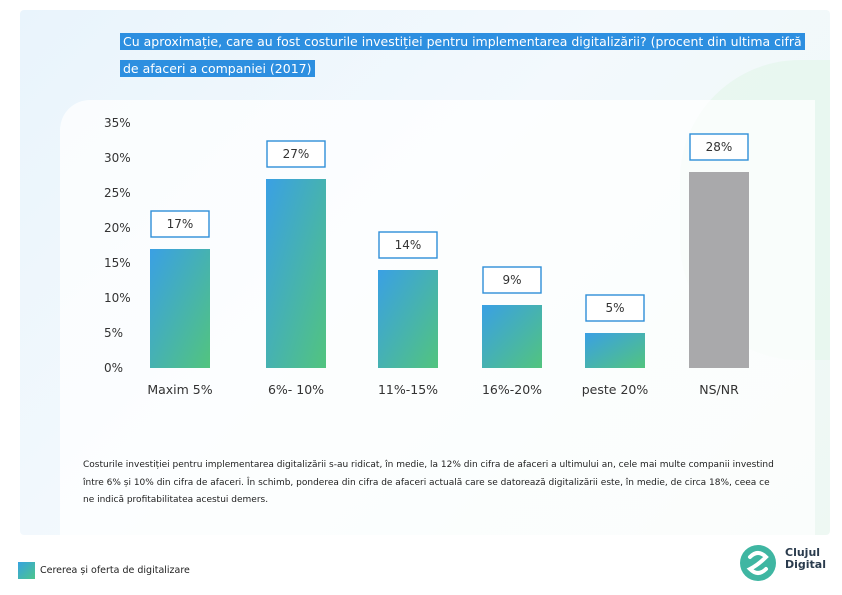  Describe the element at coordinates (117, 298) in the screenshot. I see `y-tick-label: 10%` at that location.